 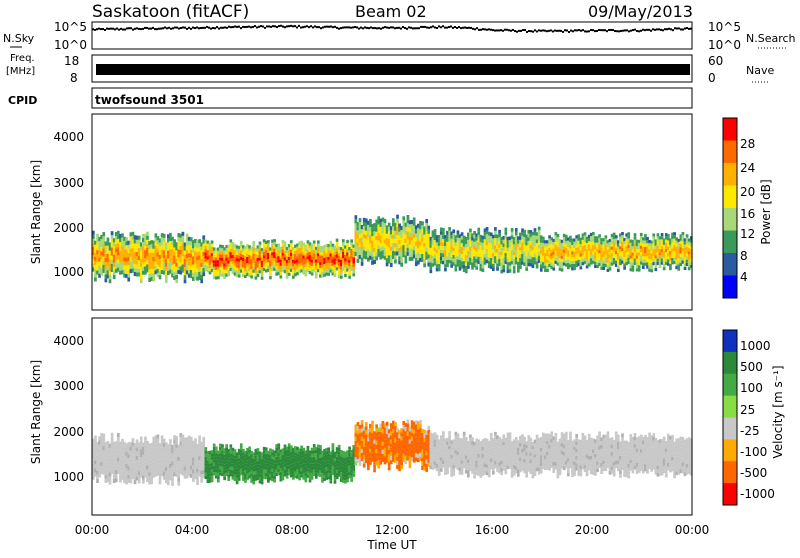 What do you see at coordinates (350, 98) in the screenshot?
I see `cpid-panel: CPID twofsound 3501` at bounding box center [350, 98].